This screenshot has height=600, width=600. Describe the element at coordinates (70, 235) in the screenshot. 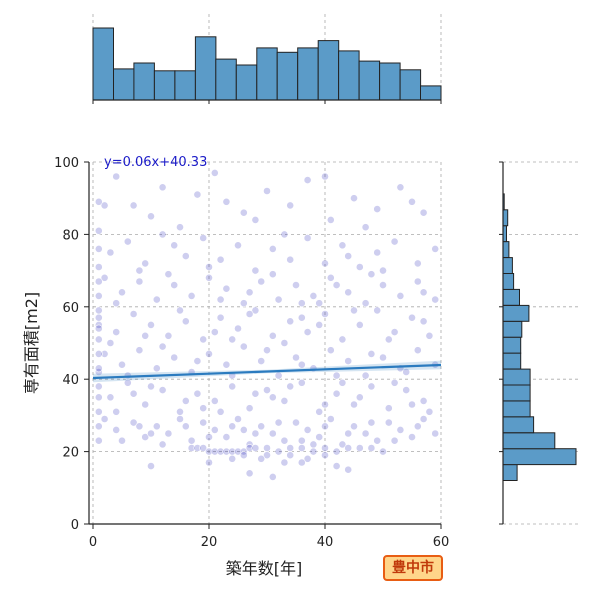

I see `y-tick-label: 80` at that location.